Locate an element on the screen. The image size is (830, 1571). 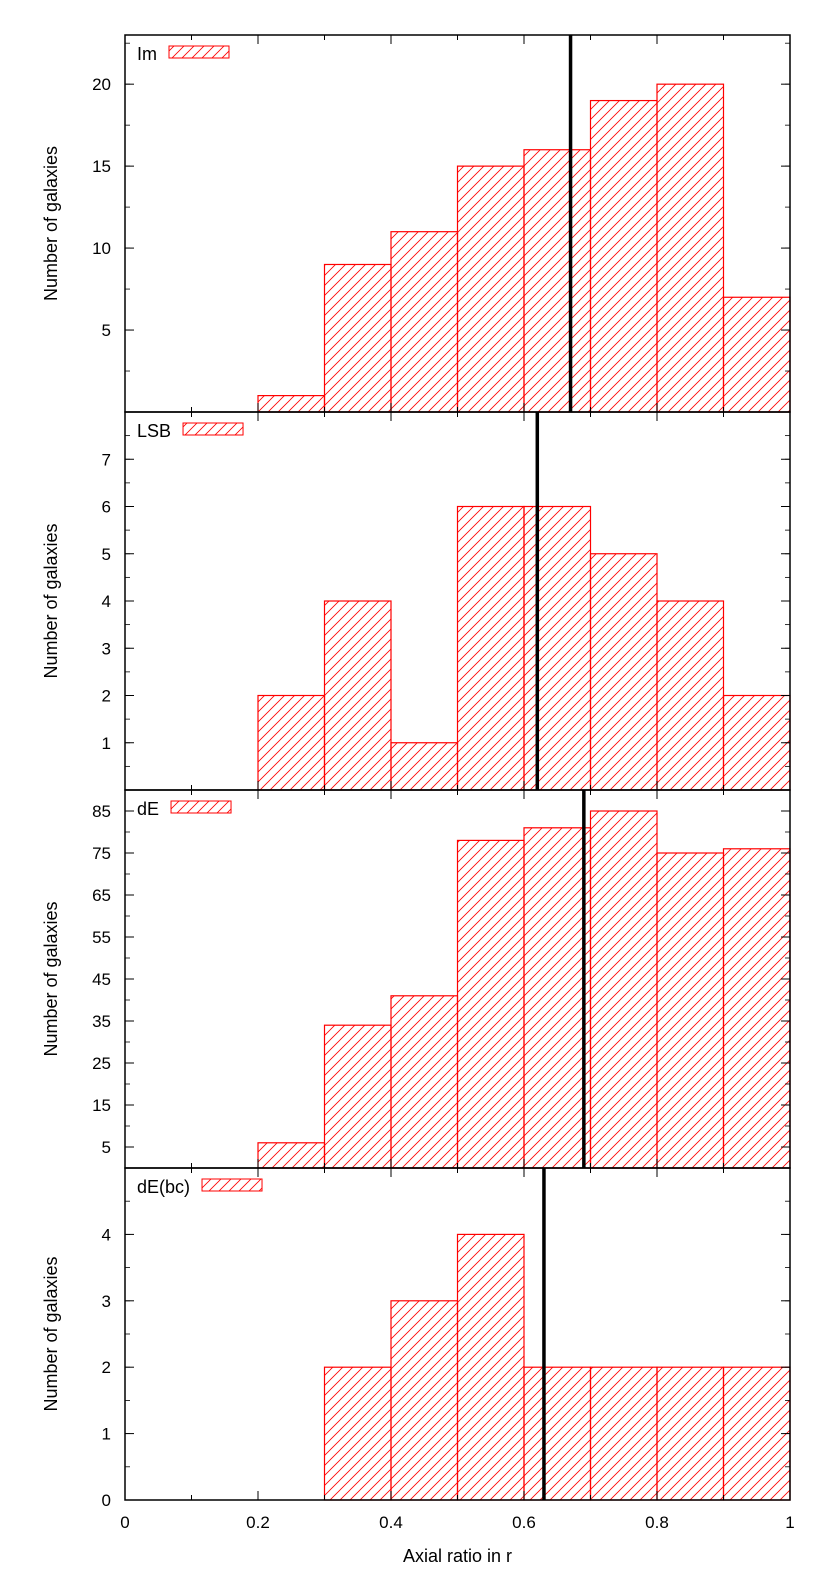
y-tick-label: 25 is located at coordinates (101, 1063).